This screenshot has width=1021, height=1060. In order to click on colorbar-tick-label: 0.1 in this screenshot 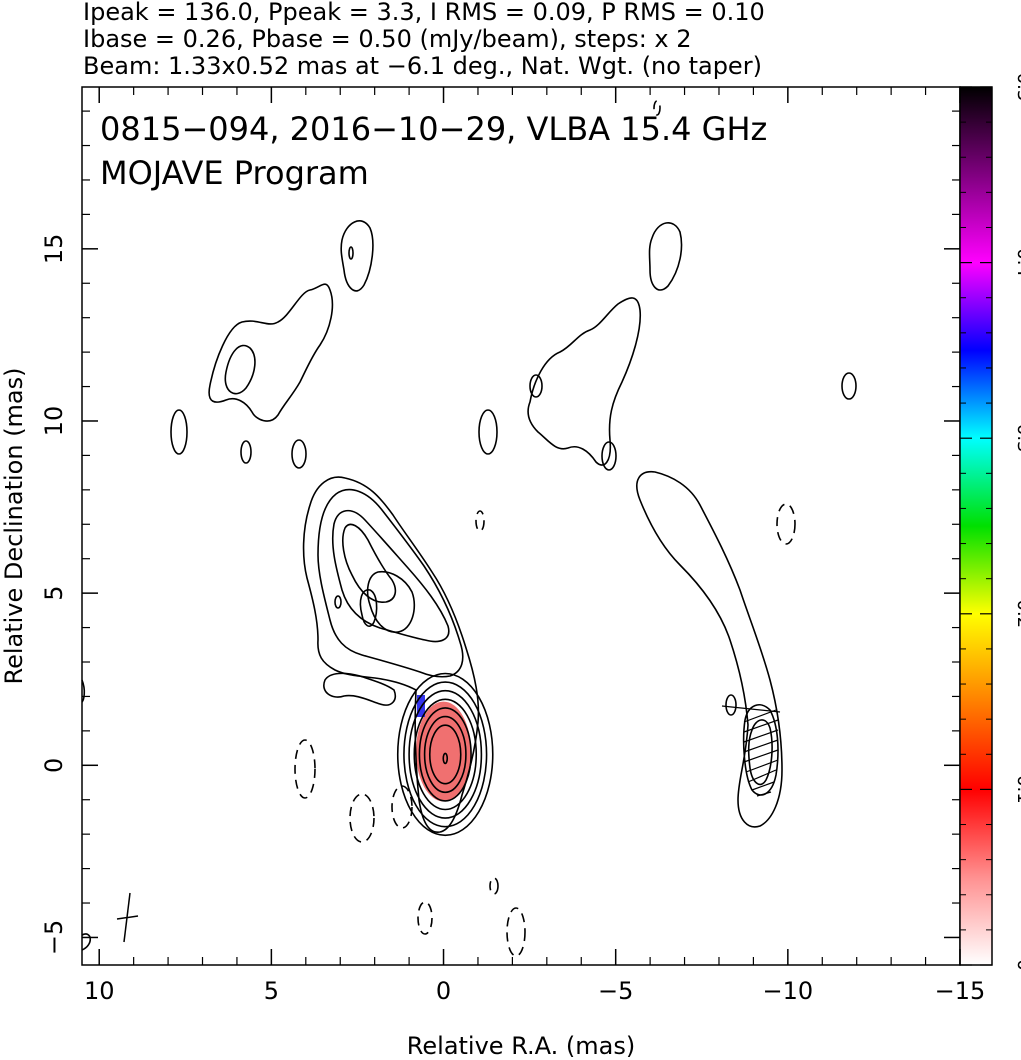, I will do `click(1017, 789)`.